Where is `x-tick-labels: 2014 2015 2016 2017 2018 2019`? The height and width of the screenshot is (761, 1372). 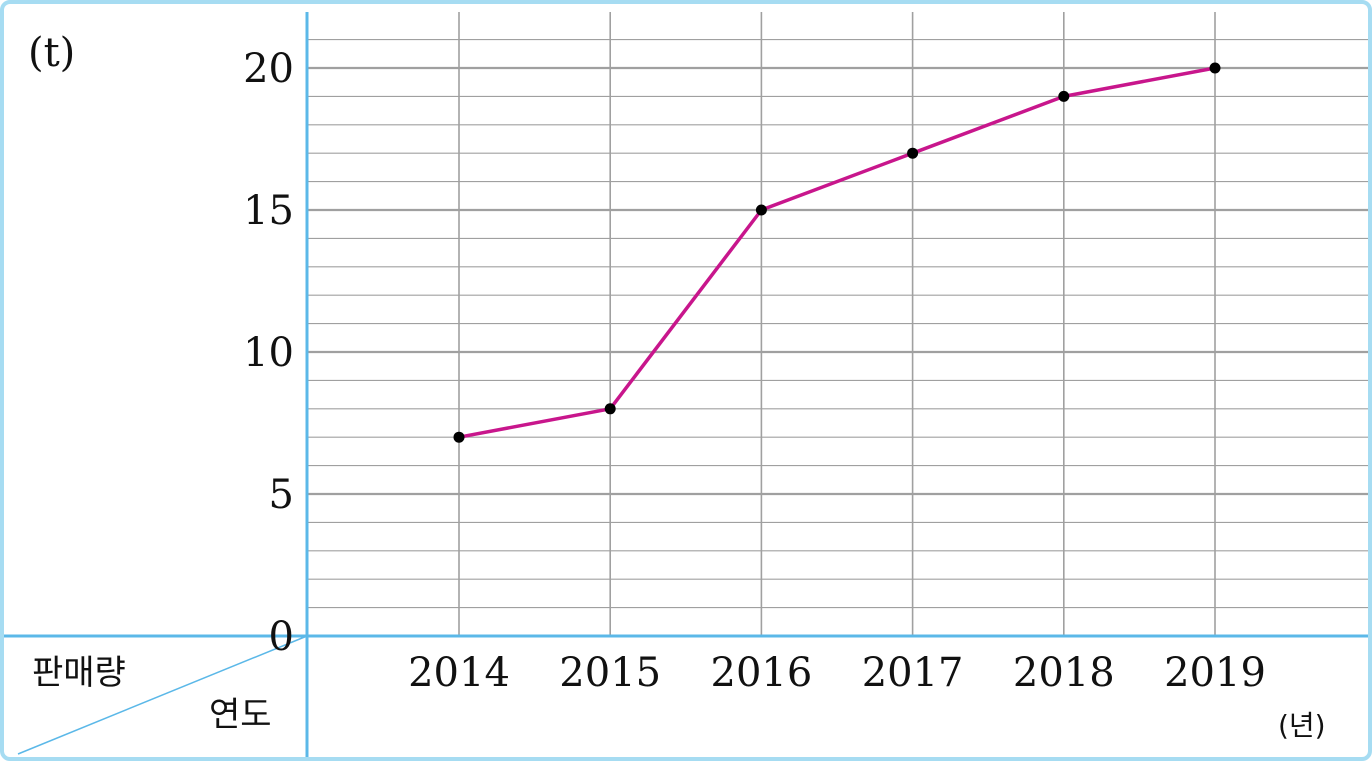
x-tick-labels: 2014 2015 2016 2017 2018 2019 is located at coordinates (837, 673).